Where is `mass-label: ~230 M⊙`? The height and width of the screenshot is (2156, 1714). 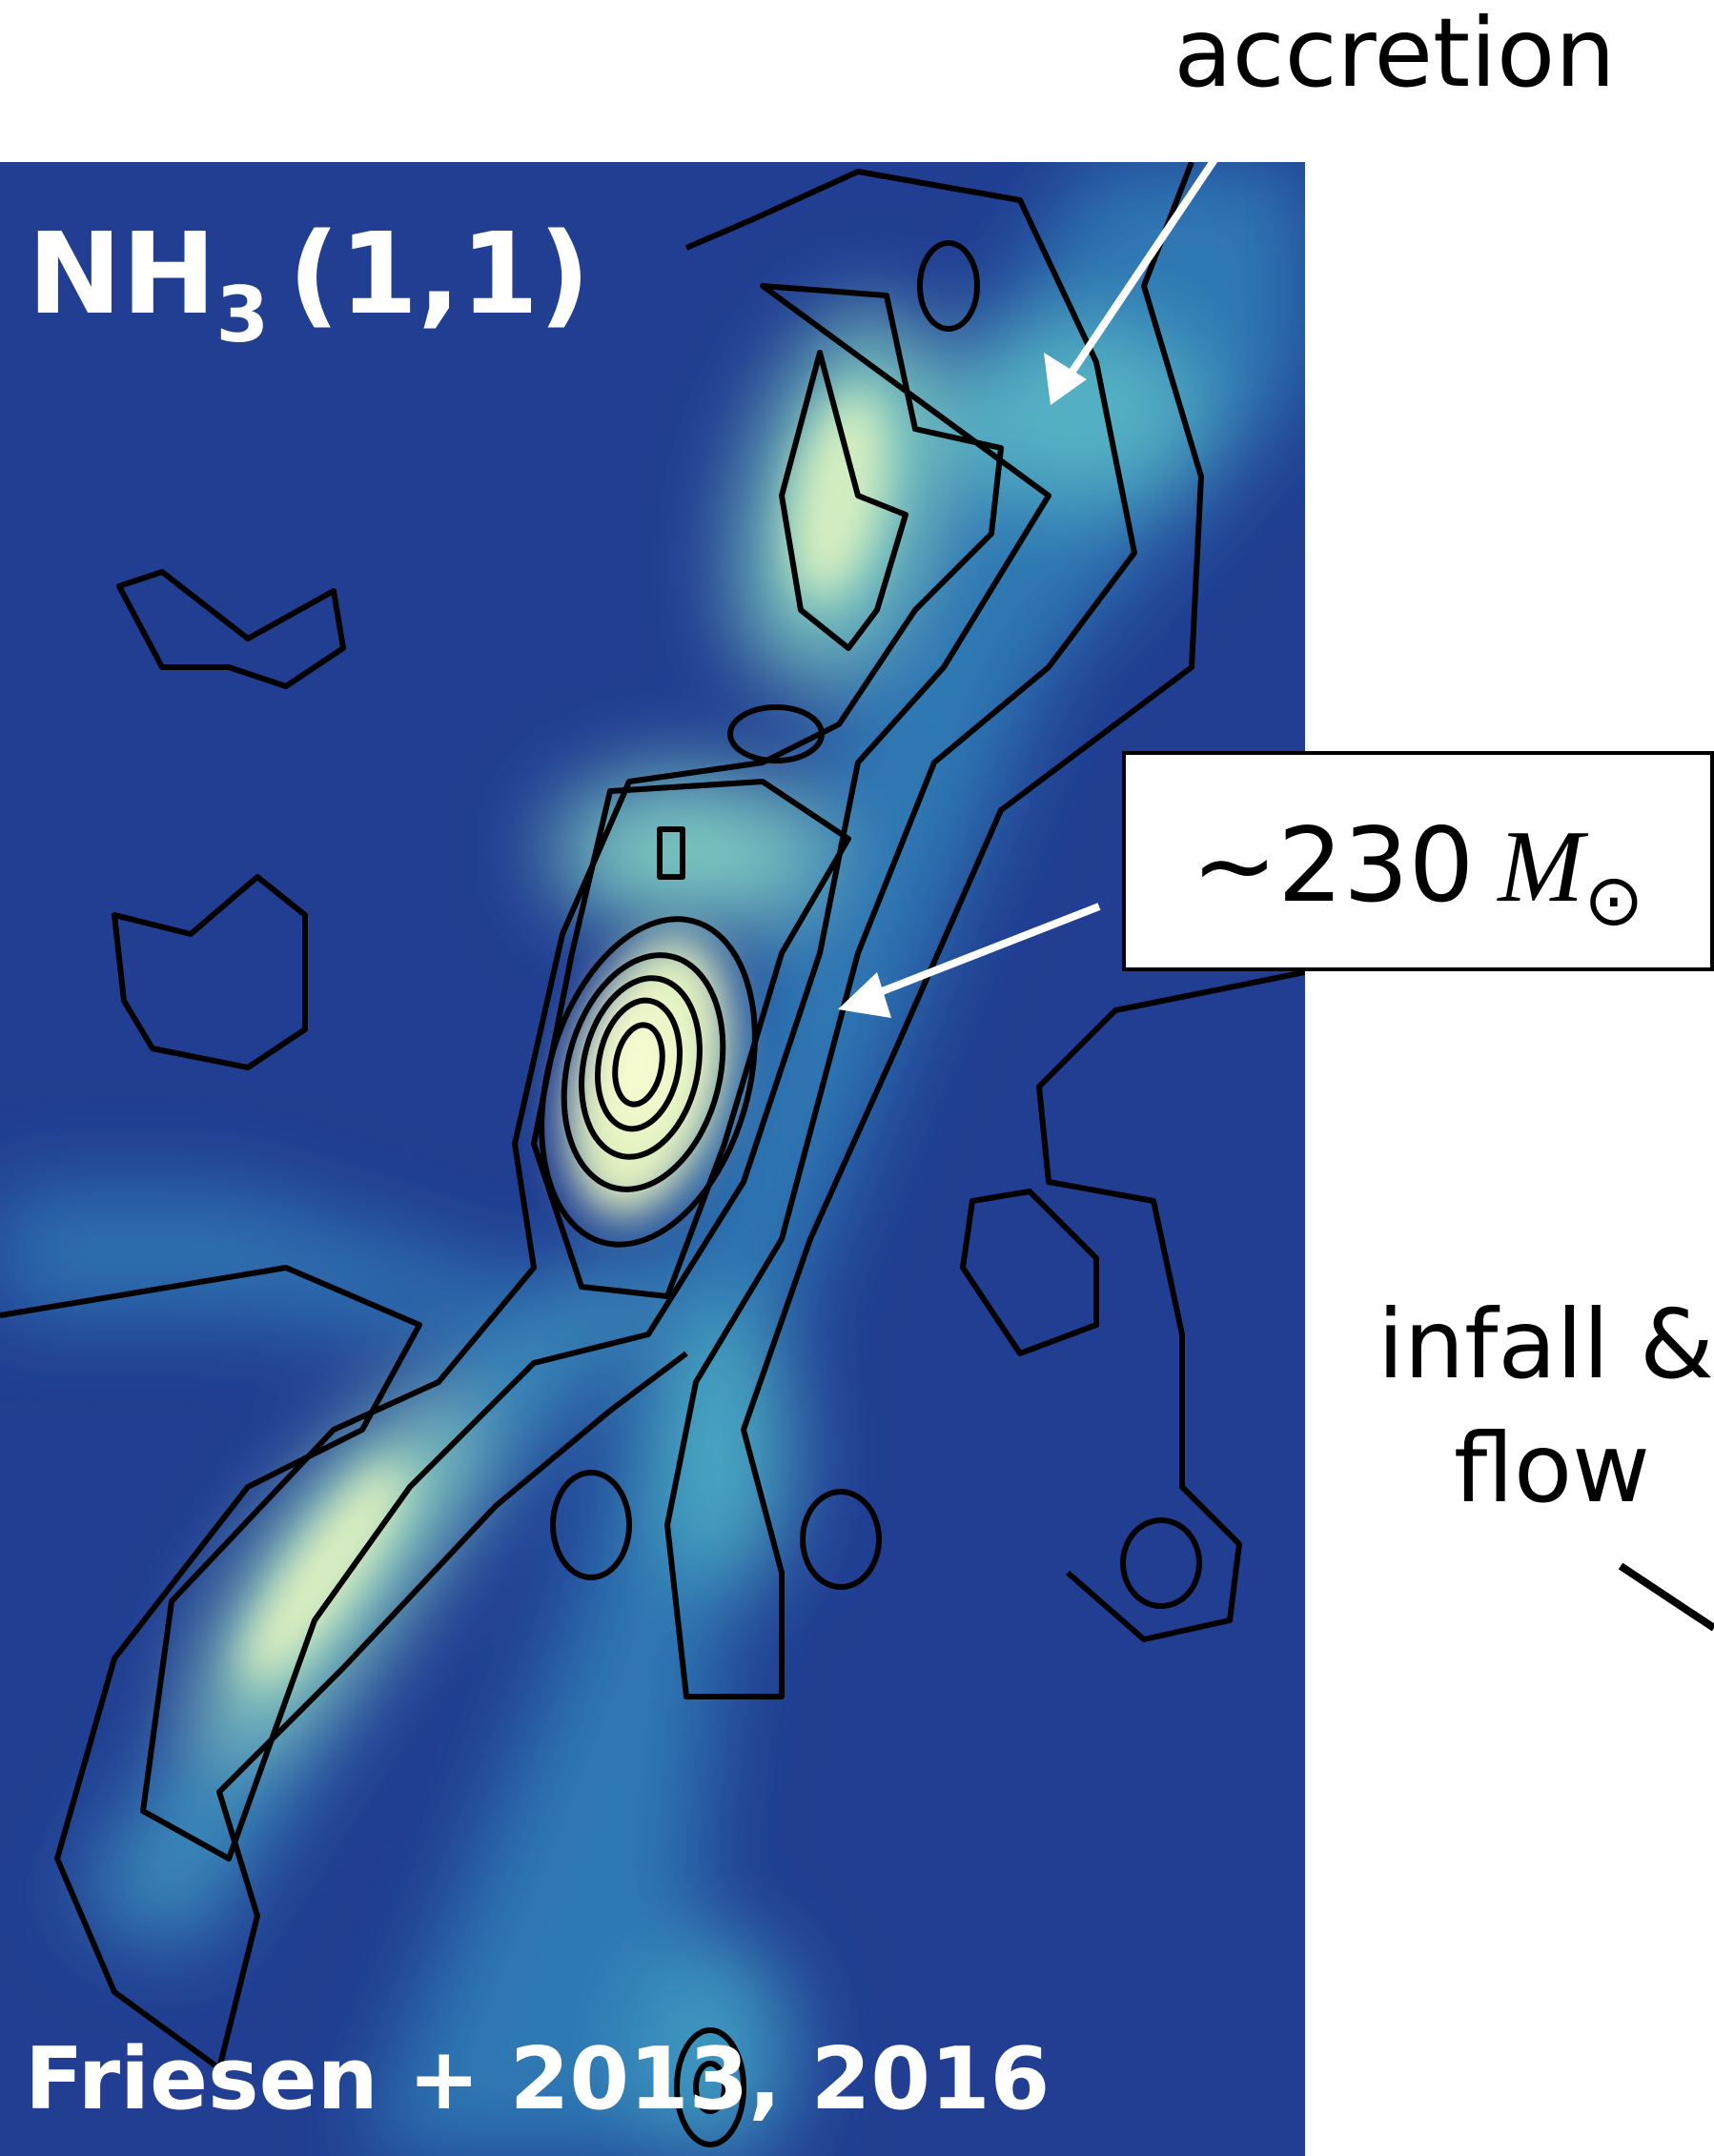 mass-label: ~230 M⊙ is located at coordinates (1417, 874).